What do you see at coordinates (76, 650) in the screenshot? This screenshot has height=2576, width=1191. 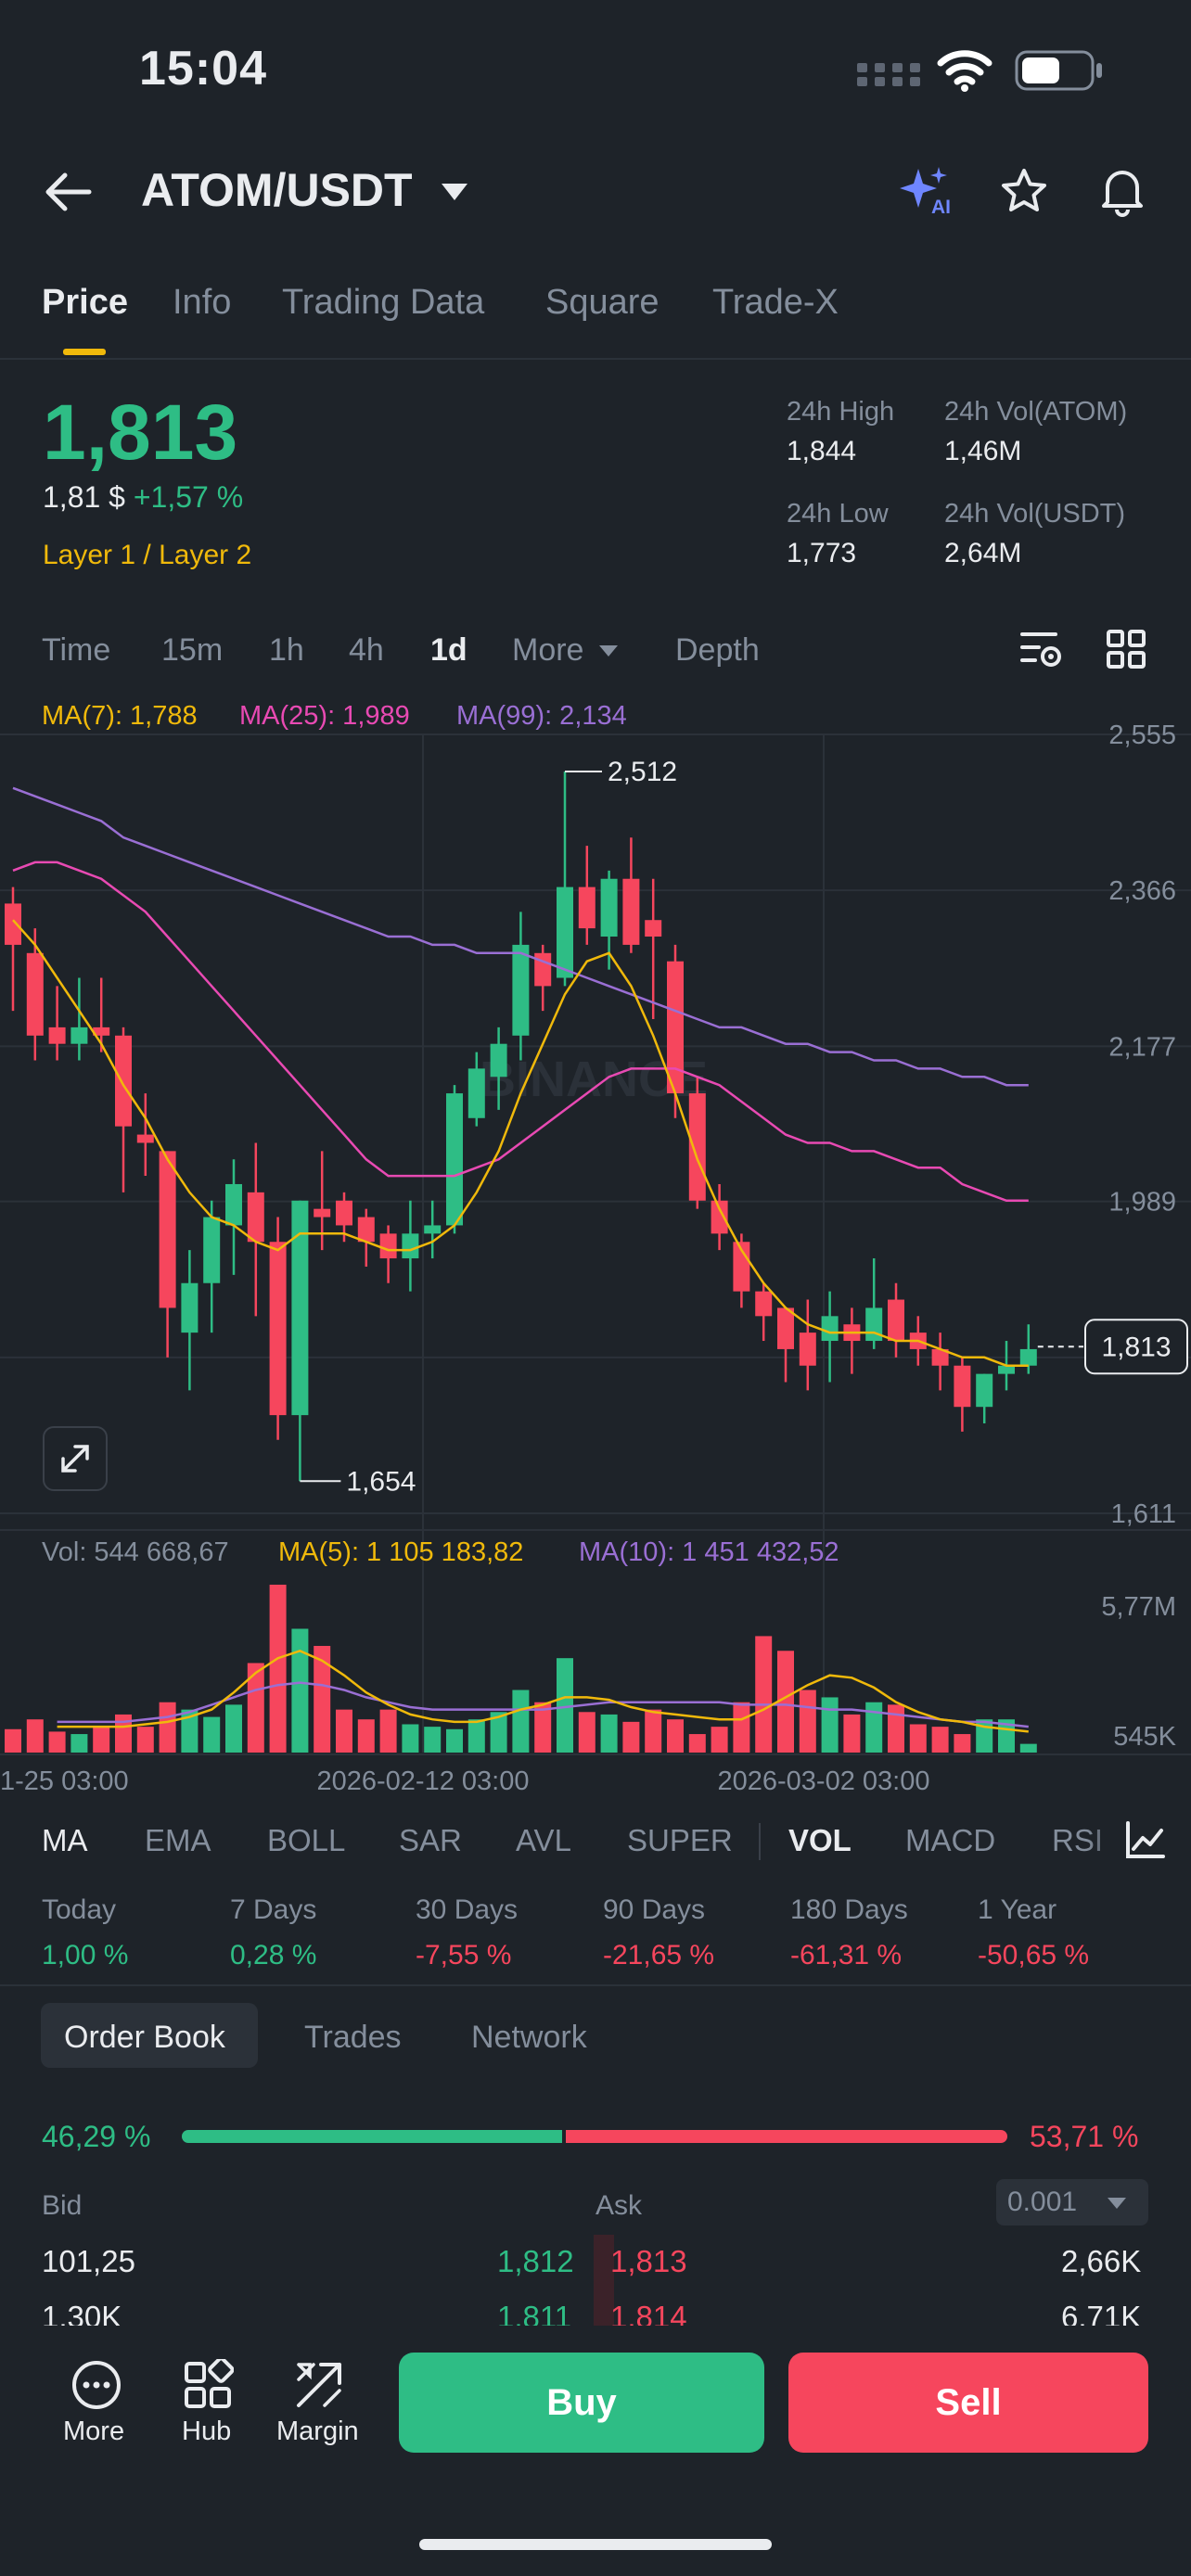 I see `interval-time: Time` at bounding box center [76, 650].